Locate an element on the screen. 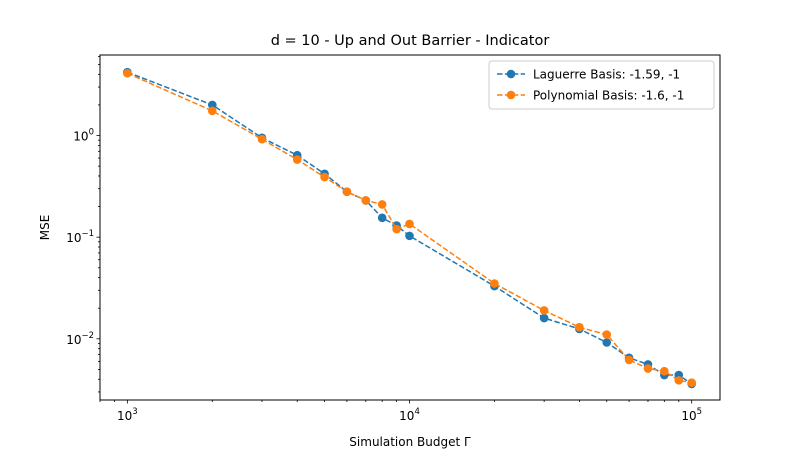 This screenshot has height=450, width=800. y-tick-label: 10⁰ is located at coordinates (83, 136).